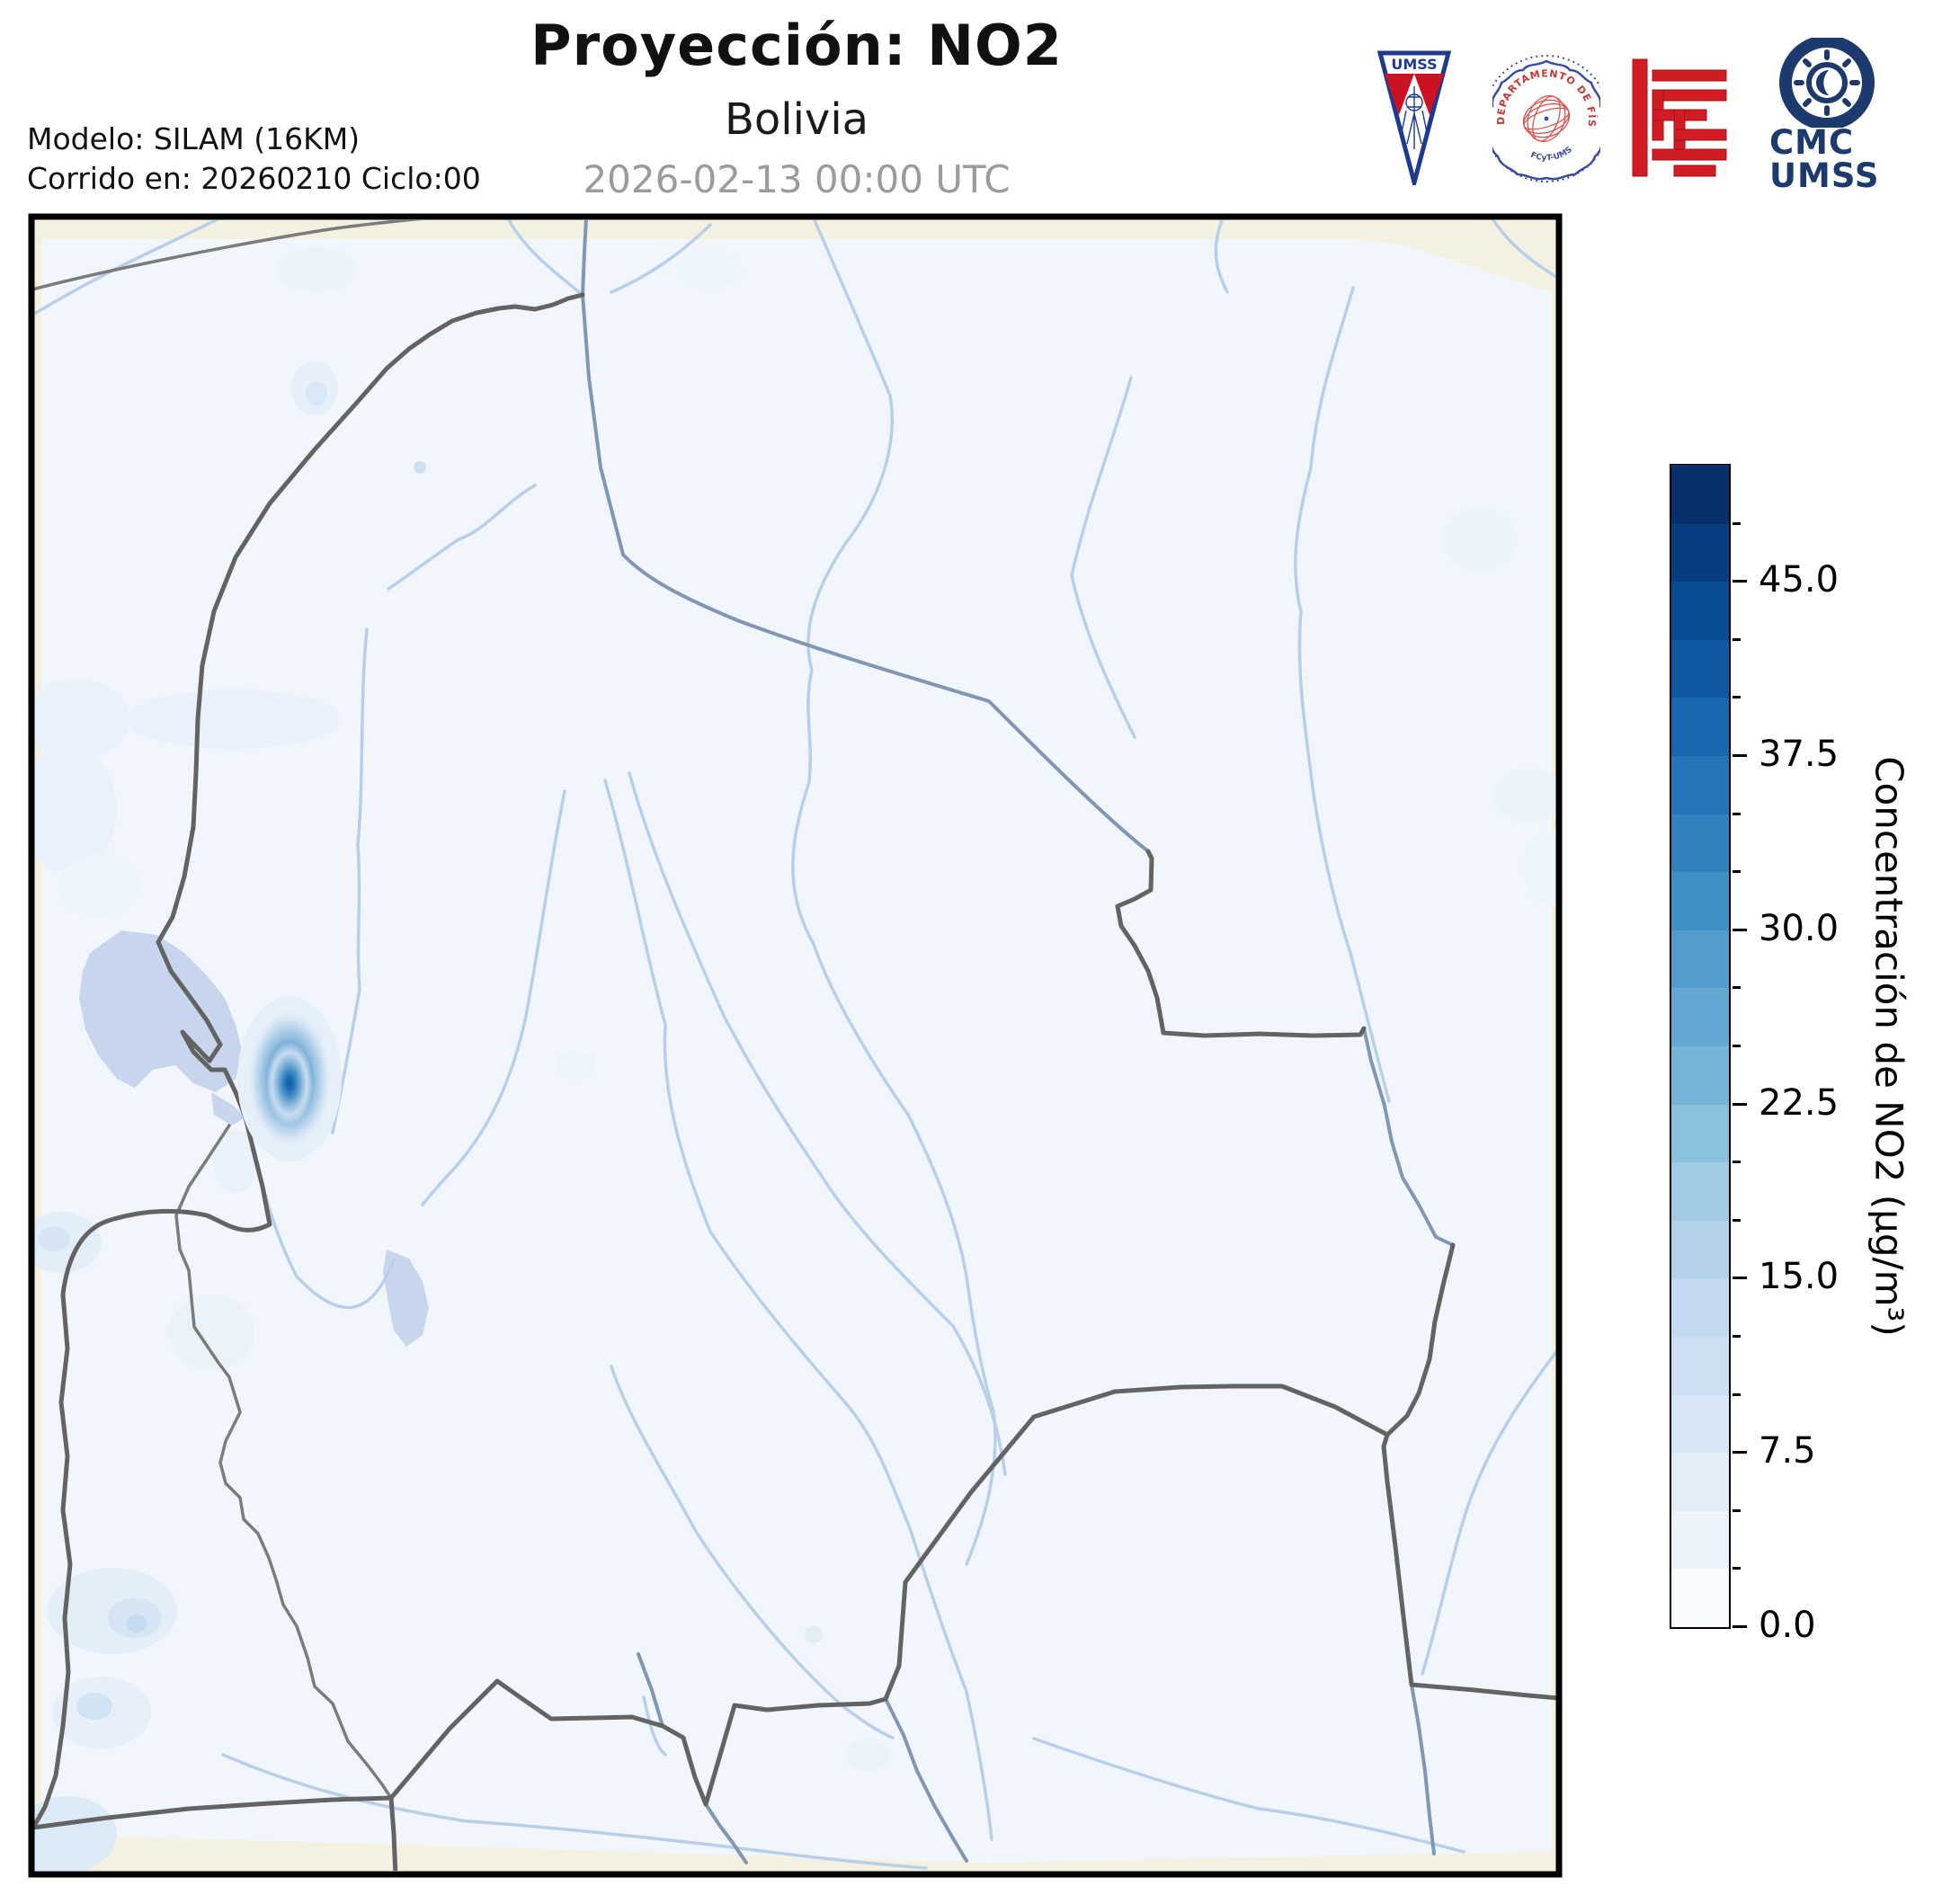  I want to click on model-name: Modelo: SILAM (16KM), so click(194, 138).